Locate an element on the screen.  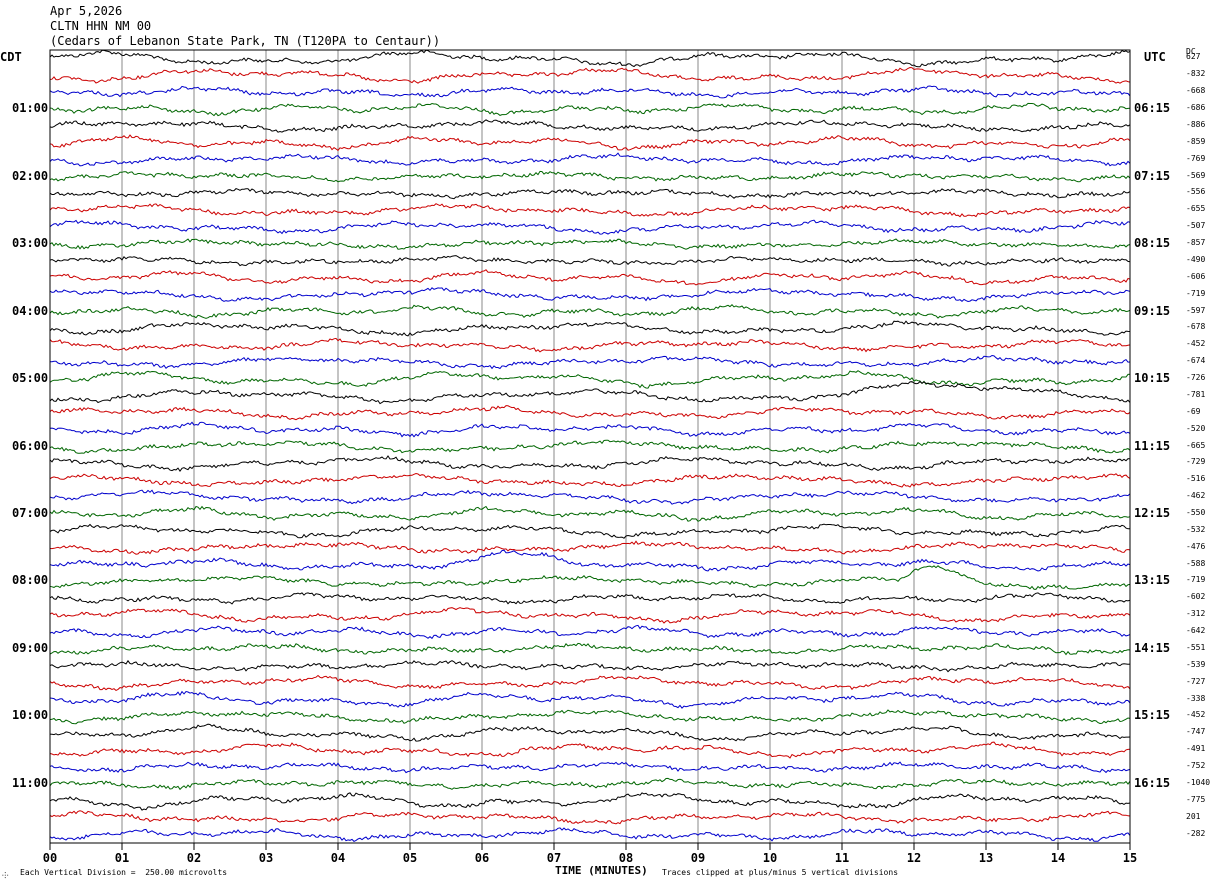
right-time-1615: 16:15 is located at coordinates (1152, 782).